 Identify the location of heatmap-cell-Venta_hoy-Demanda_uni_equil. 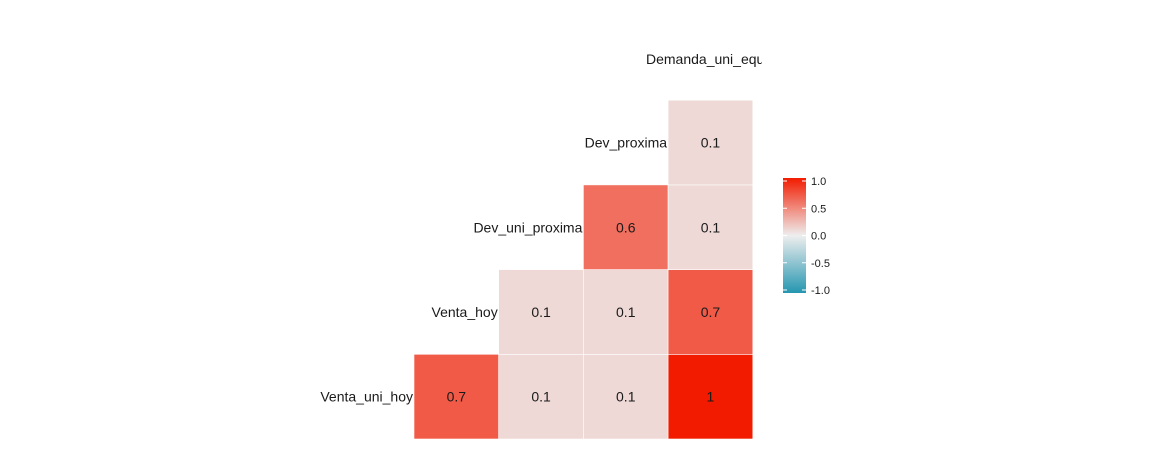
(710, 312).